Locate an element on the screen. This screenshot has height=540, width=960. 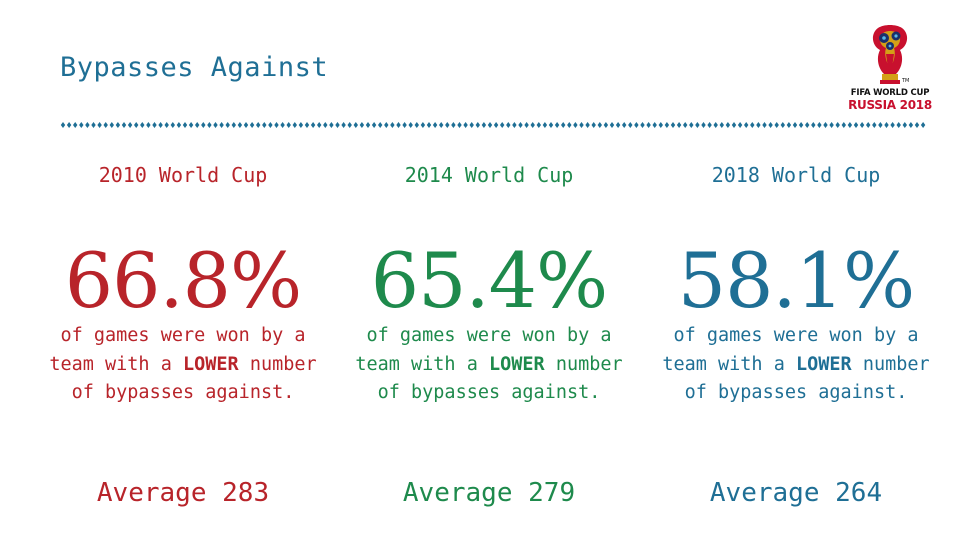
logo-text-russia-2018: RUSSIA 2018 is located at coordinates (890, 105).